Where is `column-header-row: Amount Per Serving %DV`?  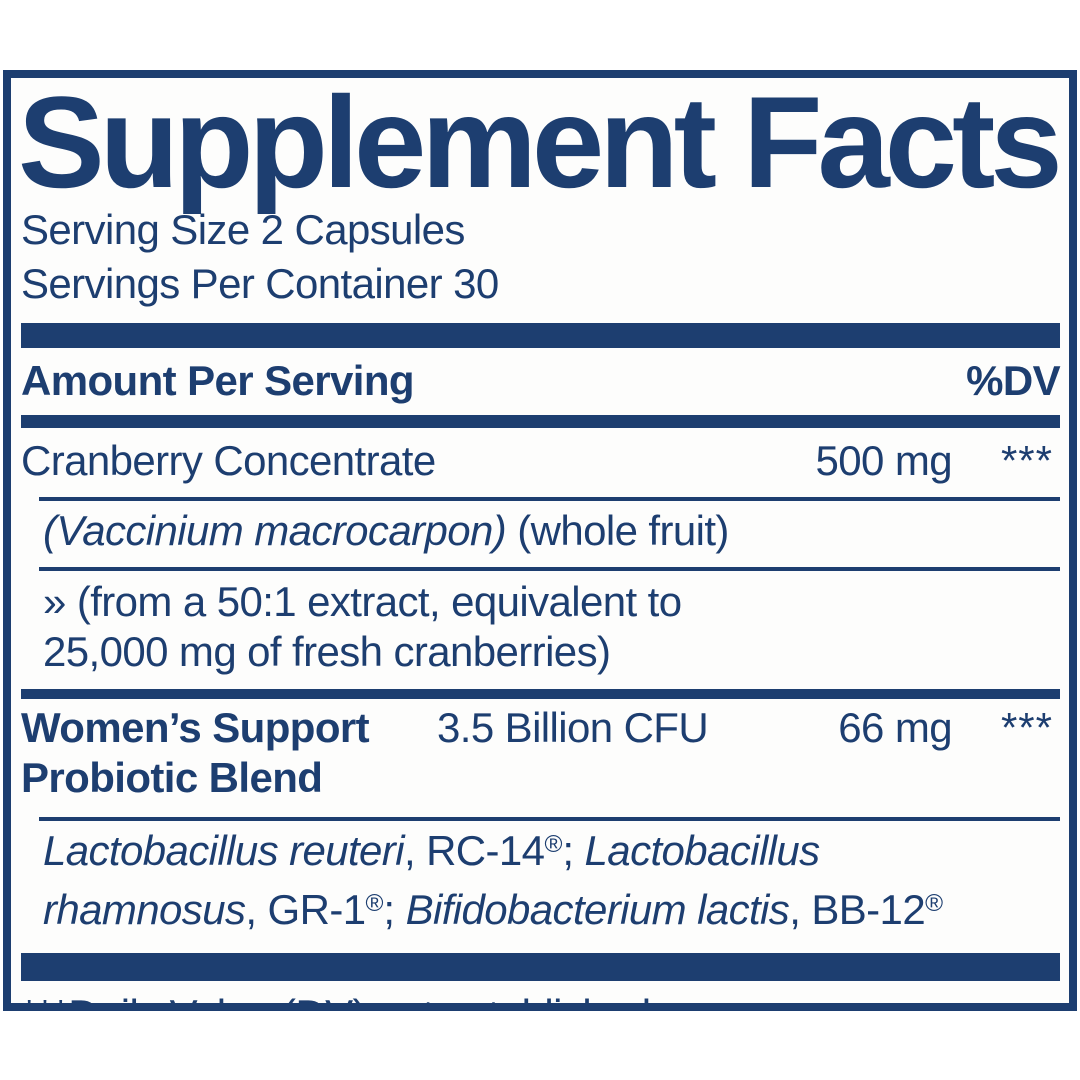
column-header-row: Amount Per Serving %DV is located at coordinates (541, 381).